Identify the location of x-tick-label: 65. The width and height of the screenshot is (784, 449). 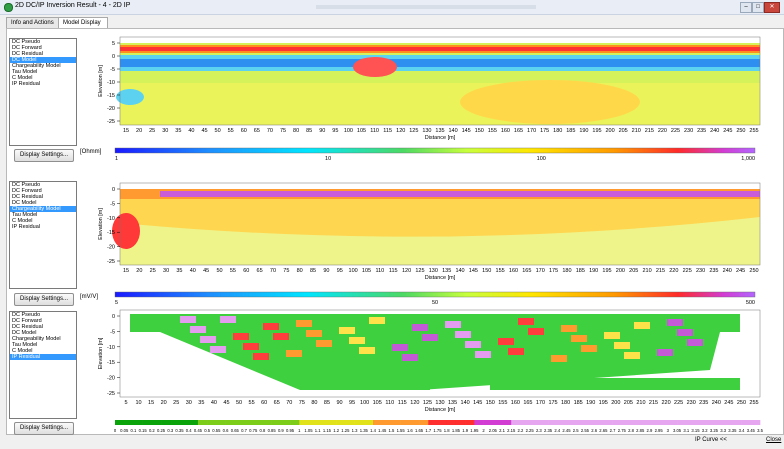
(257, 131).